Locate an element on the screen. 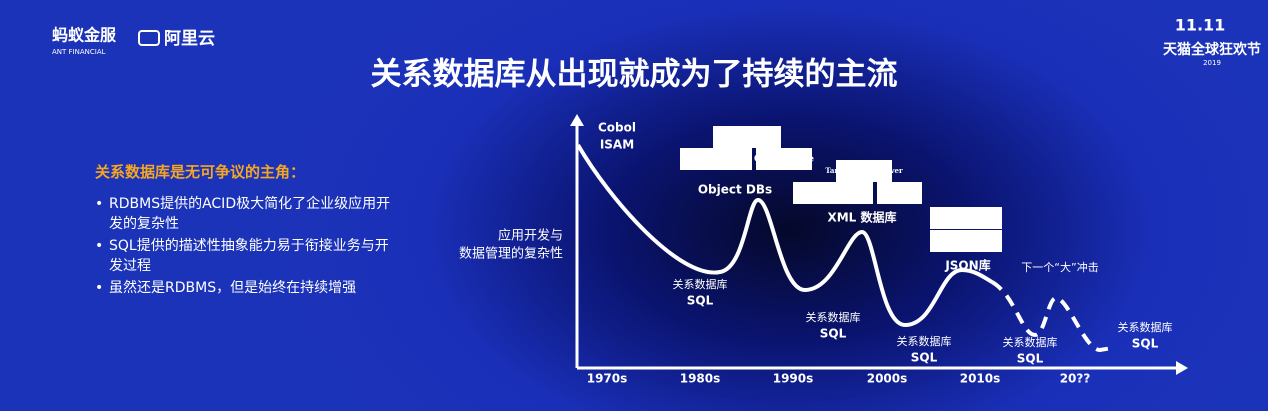 This screenshot has height=411, width=1268. aliyun-logo: 阿里云 is located at coordinates (189, 39).